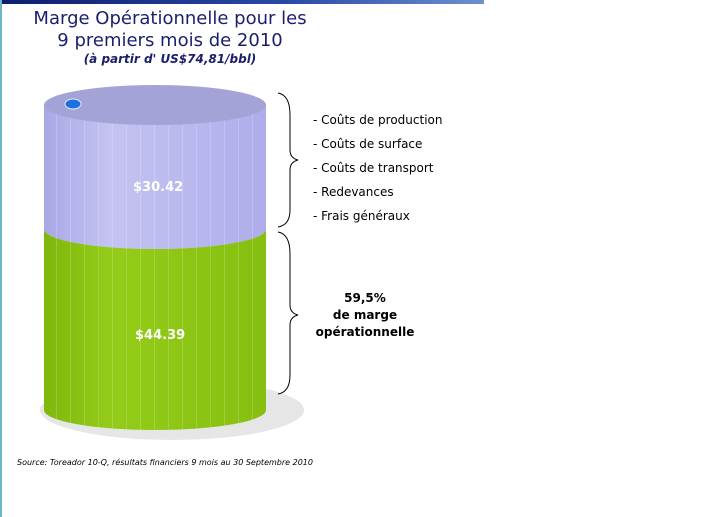  Describe the element at coordinates (288, 313) in the screenshot. I see `brace-margin` at that location.